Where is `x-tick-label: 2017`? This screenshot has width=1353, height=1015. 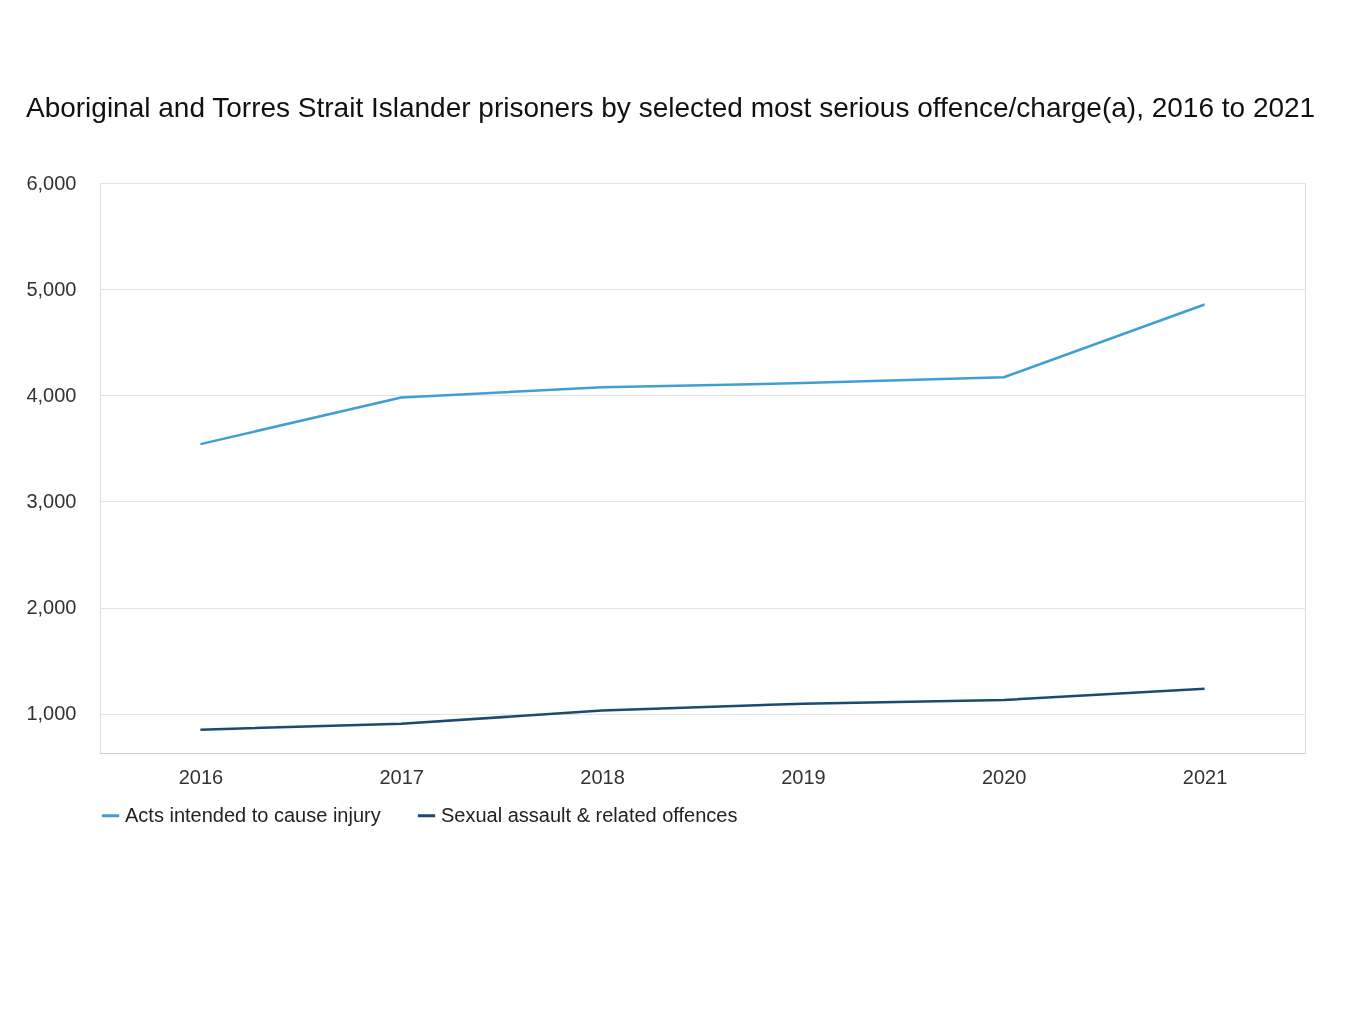
x-tick-label: 2017 is located at coordinates (401, 776).